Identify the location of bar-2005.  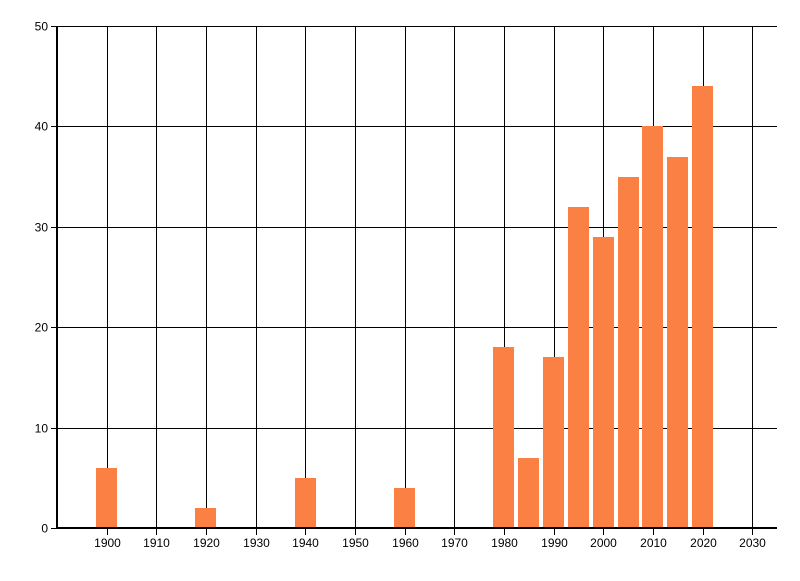
(628, 352).